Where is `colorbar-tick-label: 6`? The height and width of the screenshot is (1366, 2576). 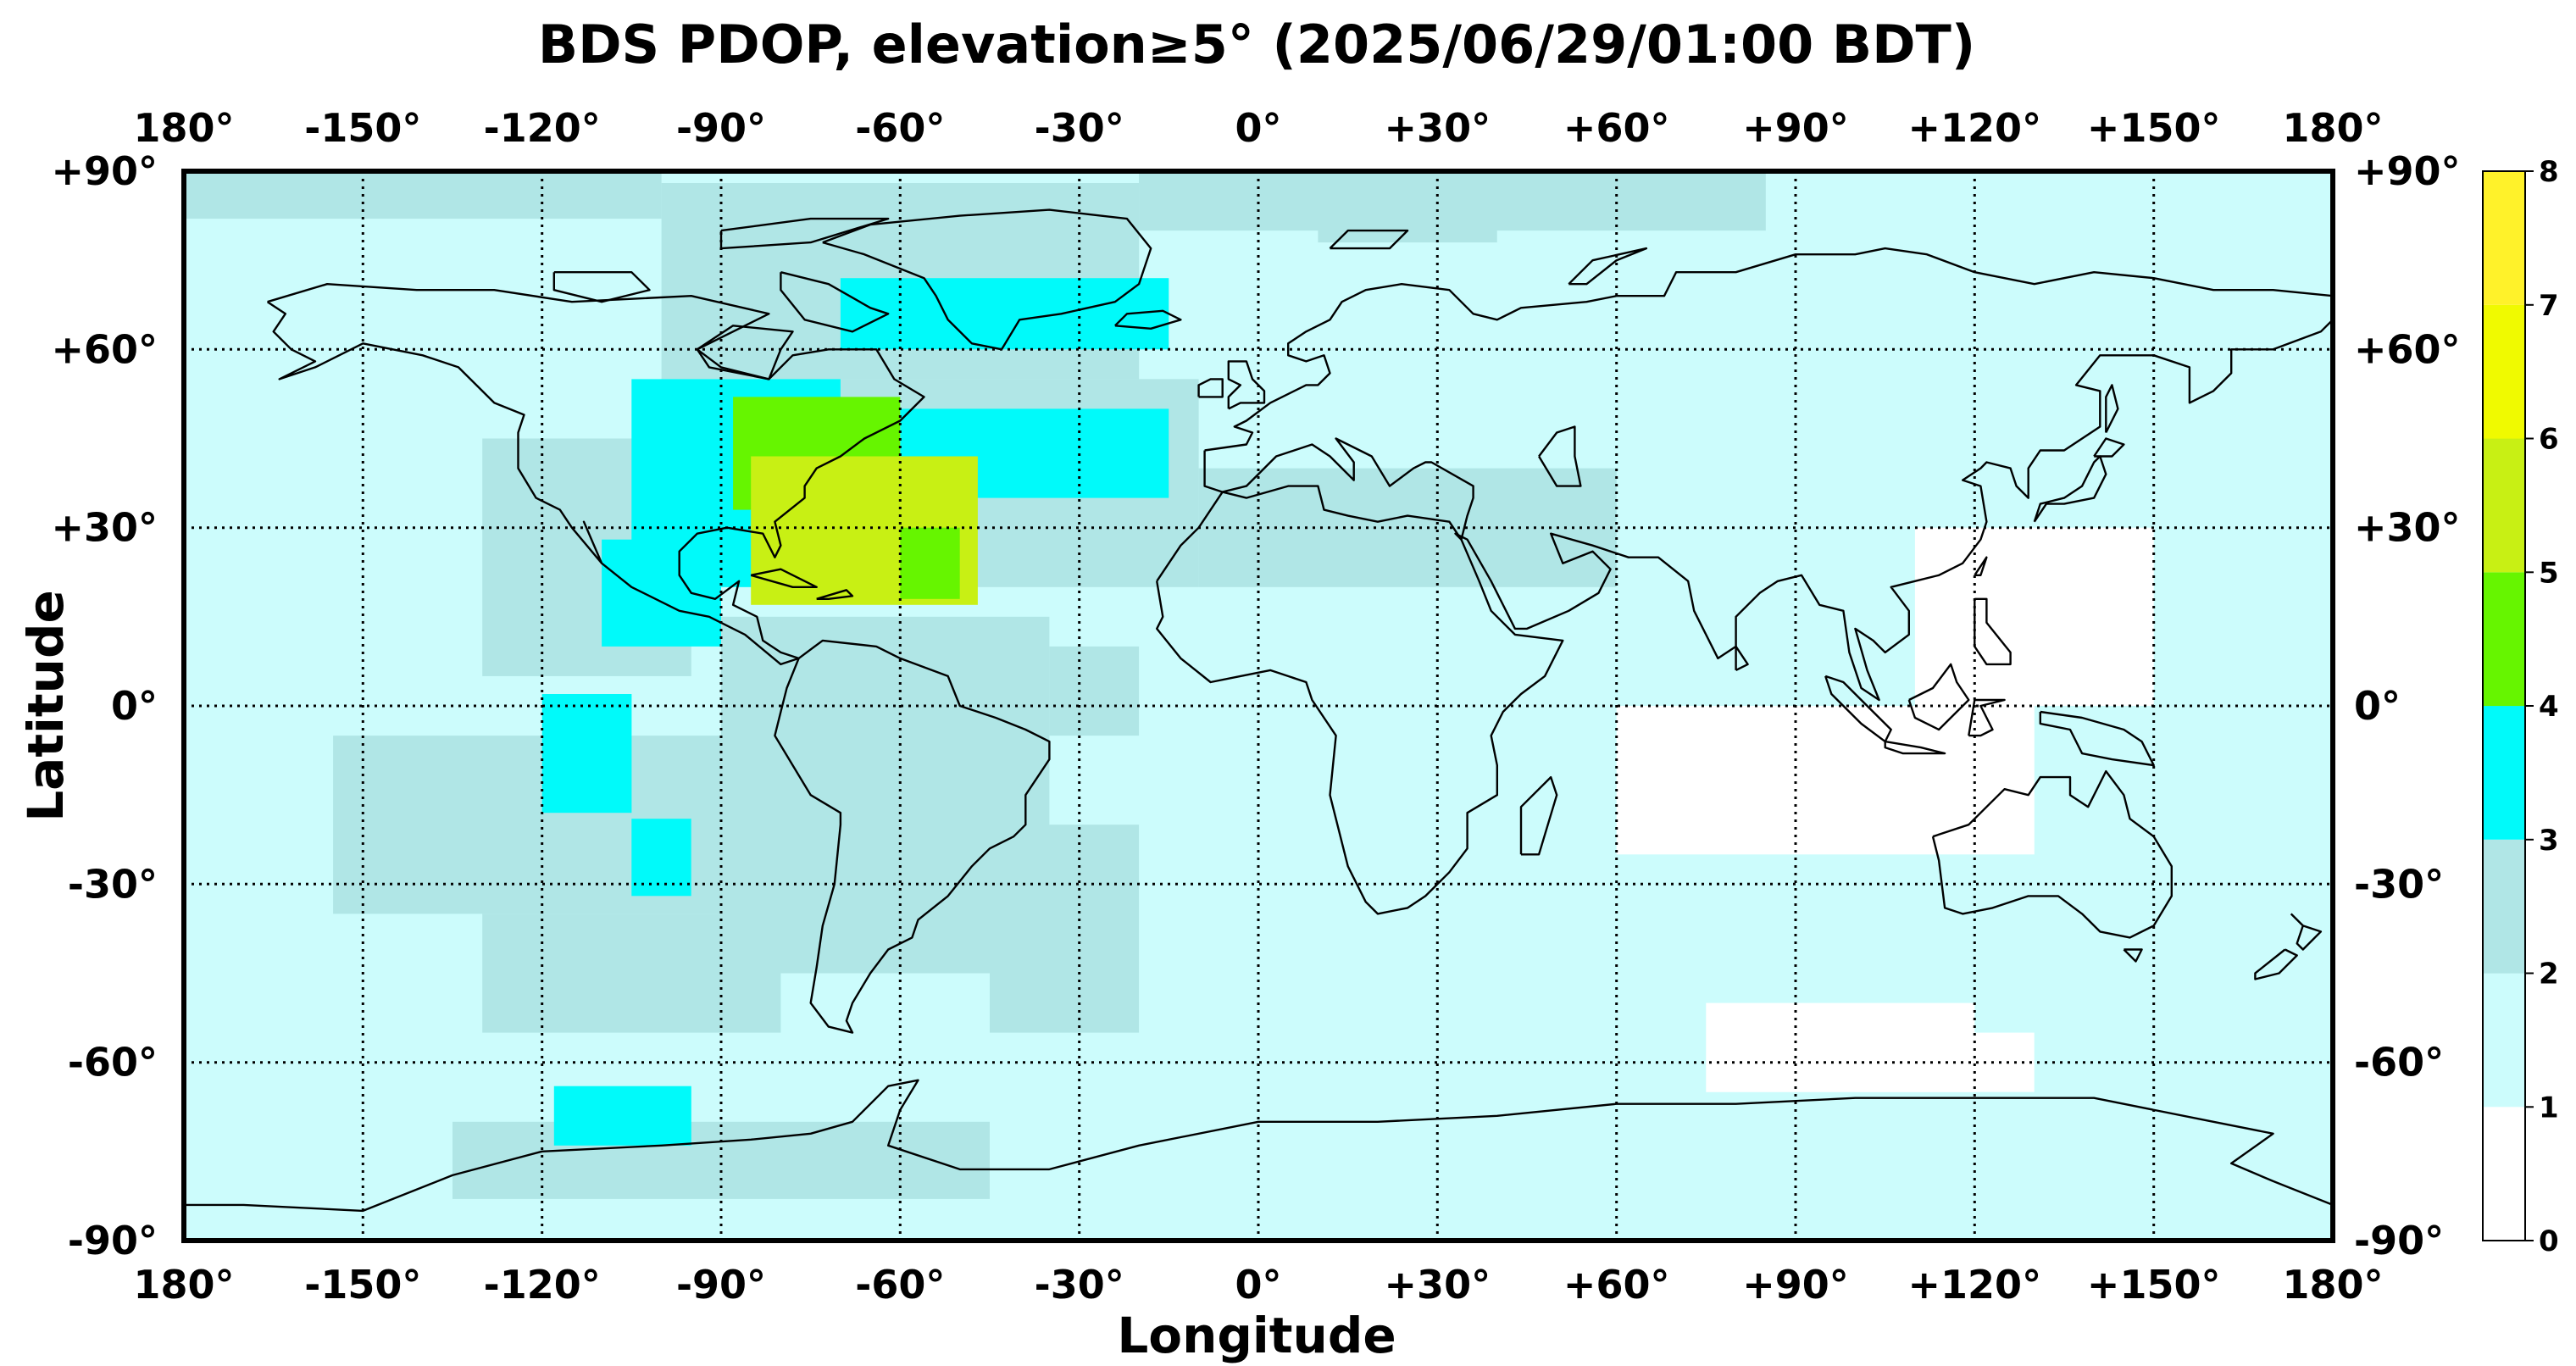
colorbar-tick-label: 6 is located at coordinates (2549, 440).